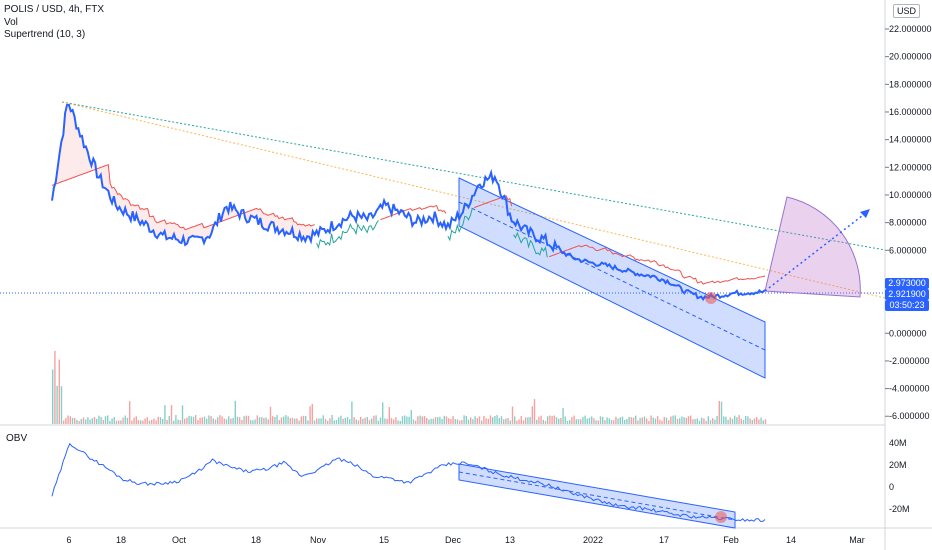  I want to click on obv-series-line, so click(408, 482).